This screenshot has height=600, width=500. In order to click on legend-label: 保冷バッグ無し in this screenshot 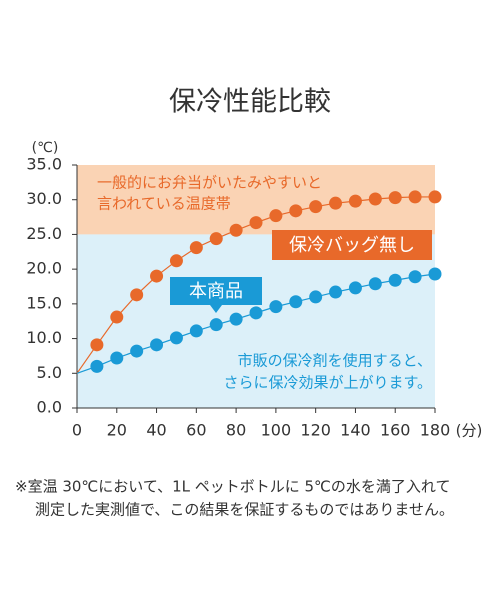, I will do `click(352, 245)`.